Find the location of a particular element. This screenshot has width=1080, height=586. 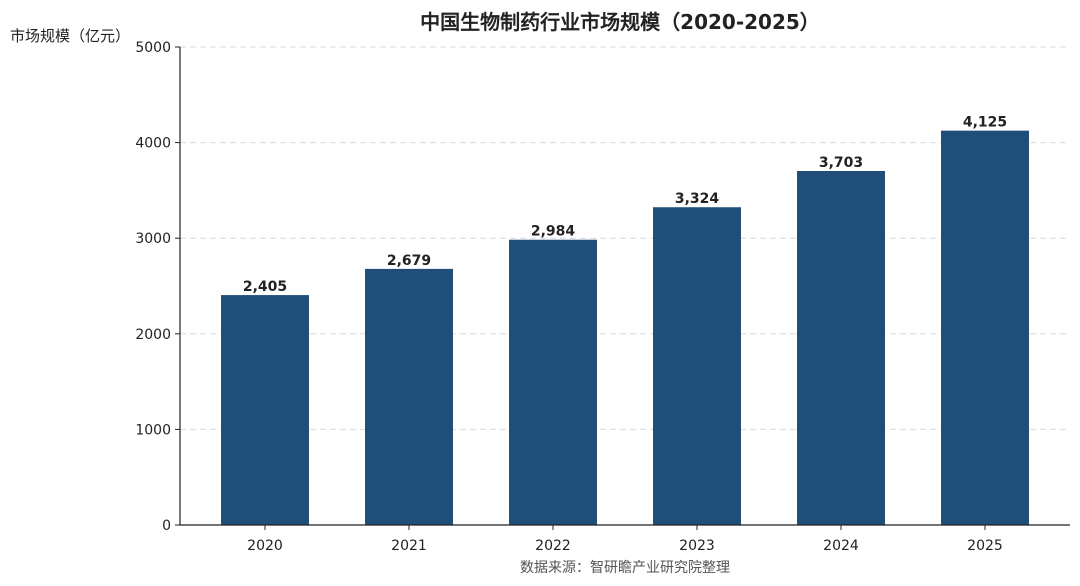

data-label-2025: 4,125 is located at coordinates (985, 123).